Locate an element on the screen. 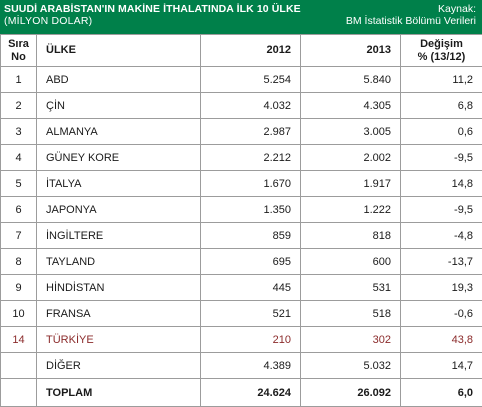 This screenshot has height=407, width=482. value-2013-cell: 531 is located at coordinates (351, 288).